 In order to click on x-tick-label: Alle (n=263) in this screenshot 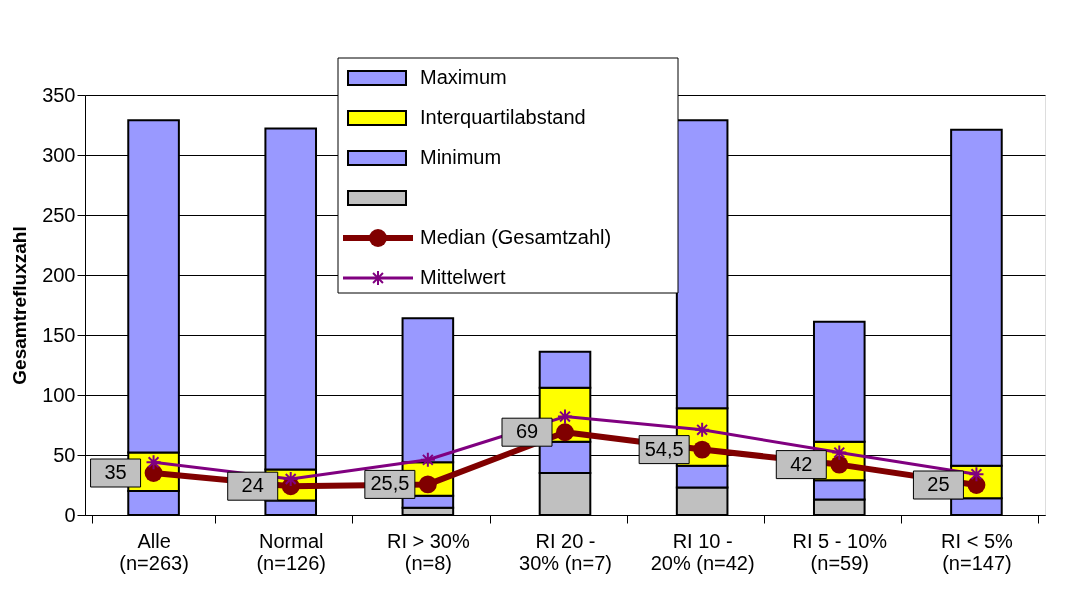, I will do `click(154, 551)`.